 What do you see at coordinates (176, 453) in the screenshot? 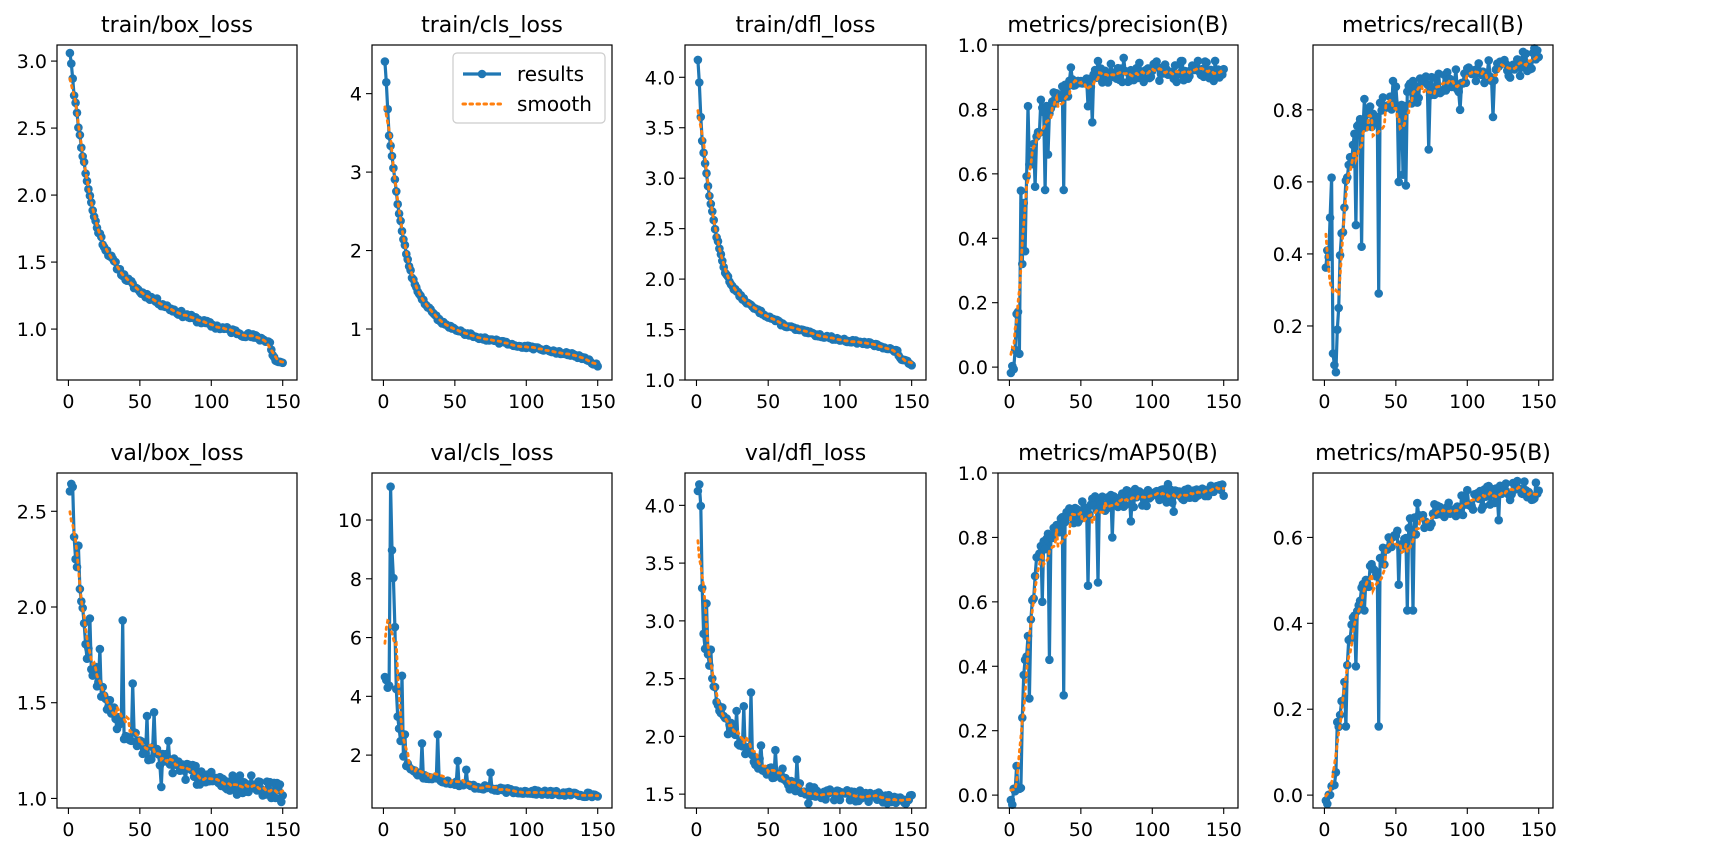
I see `chart-title: val/box_loss` at bounding box center [176, 453].